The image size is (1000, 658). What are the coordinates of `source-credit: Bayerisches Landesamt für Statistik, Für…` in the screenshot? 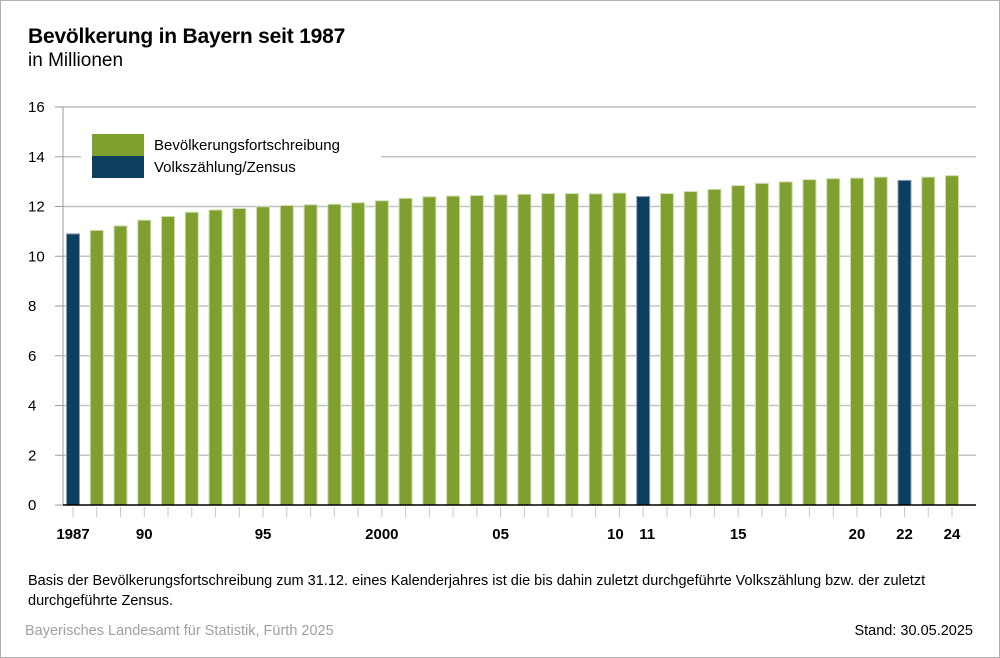 It's located at (179, 631).